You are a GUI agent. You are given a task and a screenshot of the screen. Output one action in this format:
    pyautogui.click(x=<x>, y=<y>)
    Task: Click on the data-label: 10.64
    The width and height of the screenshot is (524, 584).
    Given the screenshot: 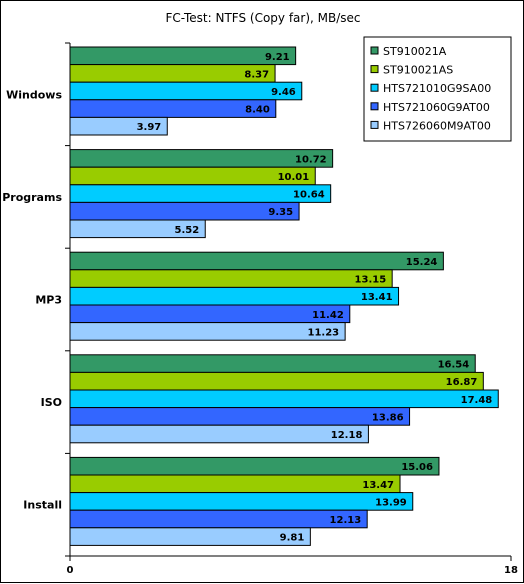 What is the action you would take?
    pyautogui.click(x=309, y=195)
    